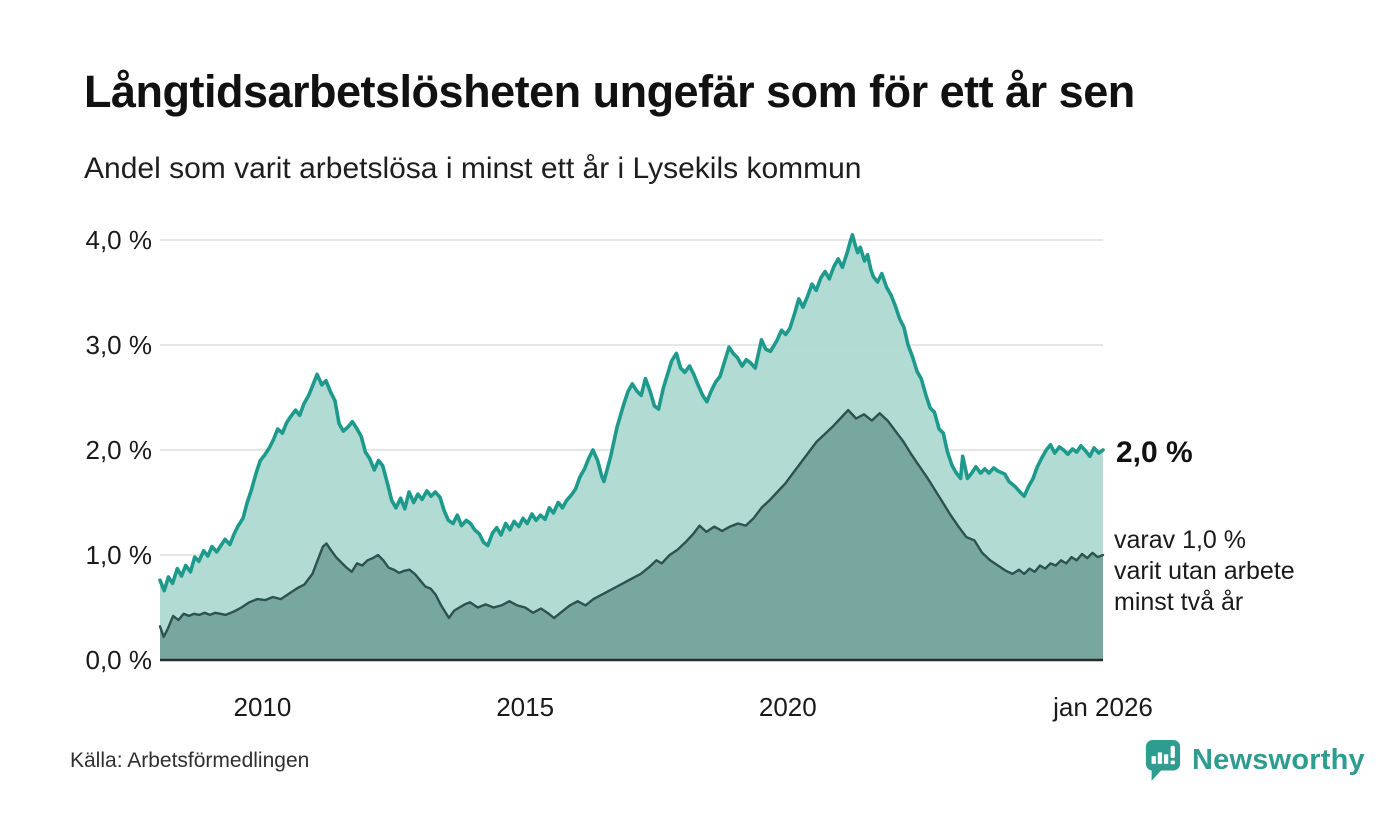  Describe the element at coordinates (1278, 759) in the screenshot. I see `newsworthy-wordmark: Newsworthy` at that location.